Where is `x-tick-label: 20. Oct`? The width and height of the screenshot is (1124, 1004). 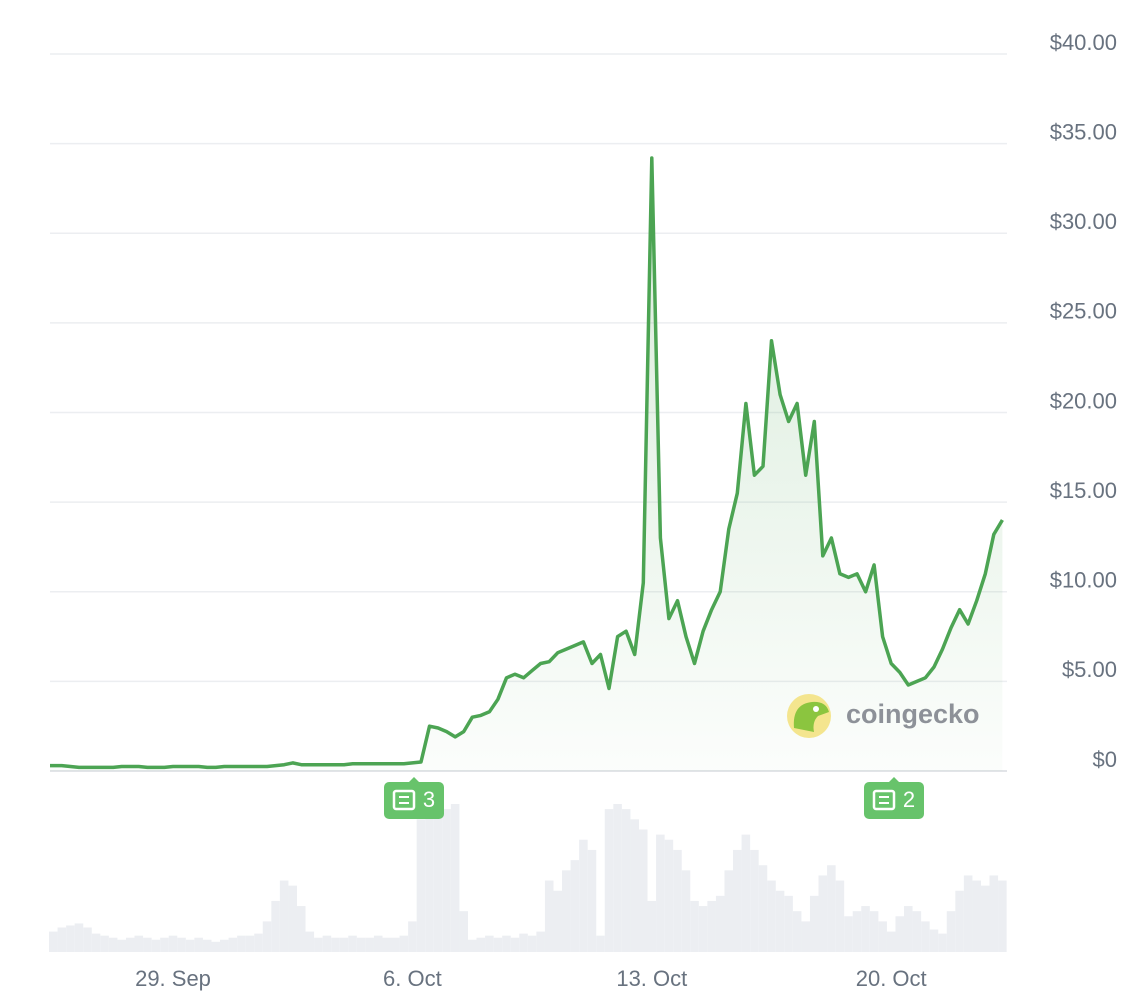
x-tick-label: 20. Oct is located at coordinates (891, 978).